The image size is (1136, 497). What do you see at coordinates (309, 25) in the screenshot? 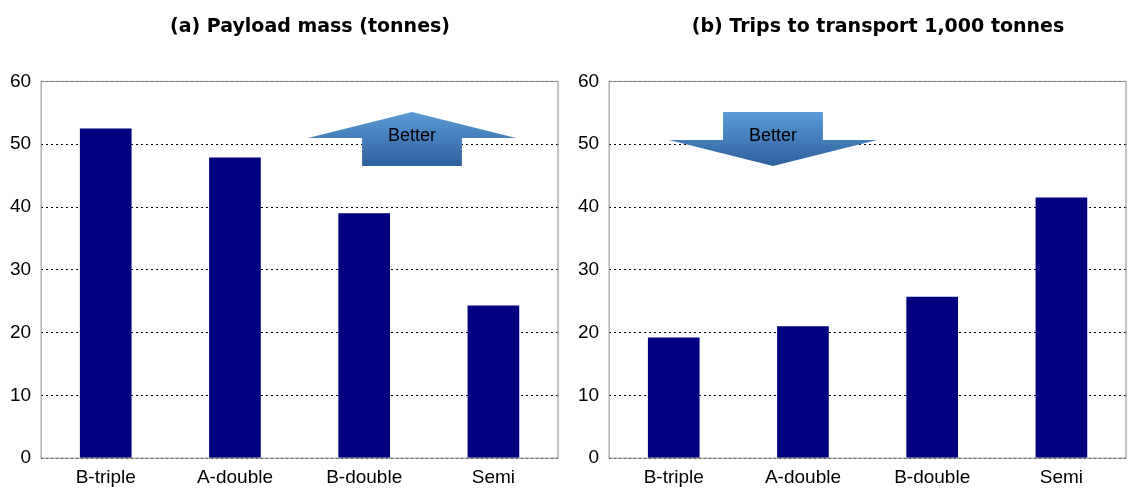
I see `chart-title: (a) Payload mass (tonnes)` at bounding box center [309, 25].